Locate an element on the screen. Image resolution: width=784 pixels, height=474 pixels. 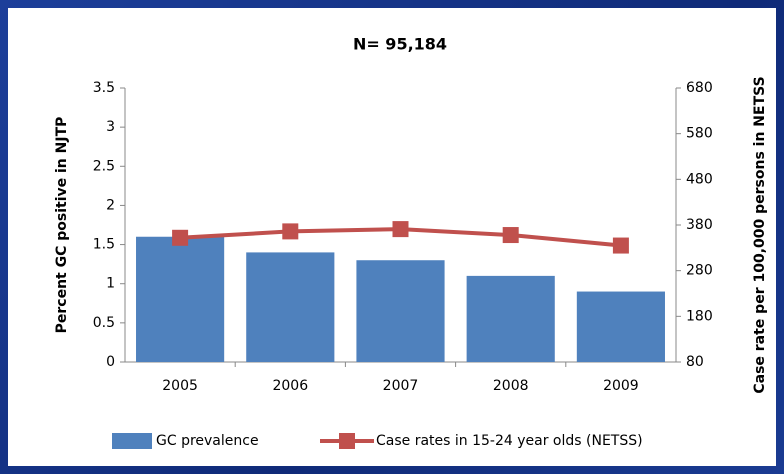
chart-title: N= 95,184 is located at coordinates (400, 44).